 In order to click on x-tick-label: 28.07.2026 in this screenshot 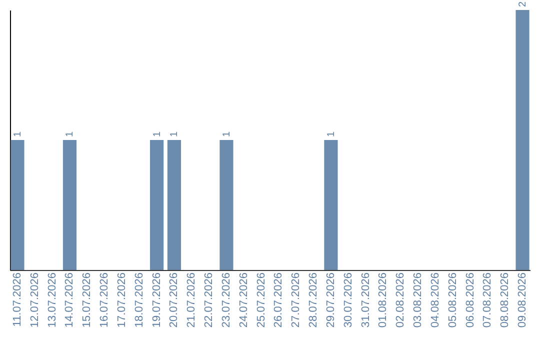, I will do `click(314, 300)`.